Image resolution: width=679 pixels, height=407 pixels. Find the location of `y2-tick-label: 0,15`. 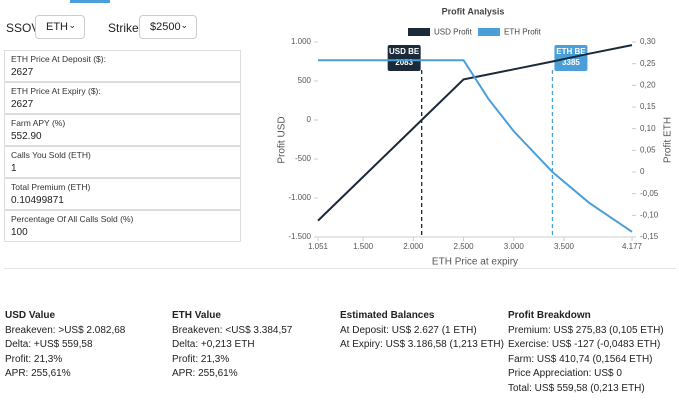

y2-tick-label: 0,15 is located at coordinates (648, 106).